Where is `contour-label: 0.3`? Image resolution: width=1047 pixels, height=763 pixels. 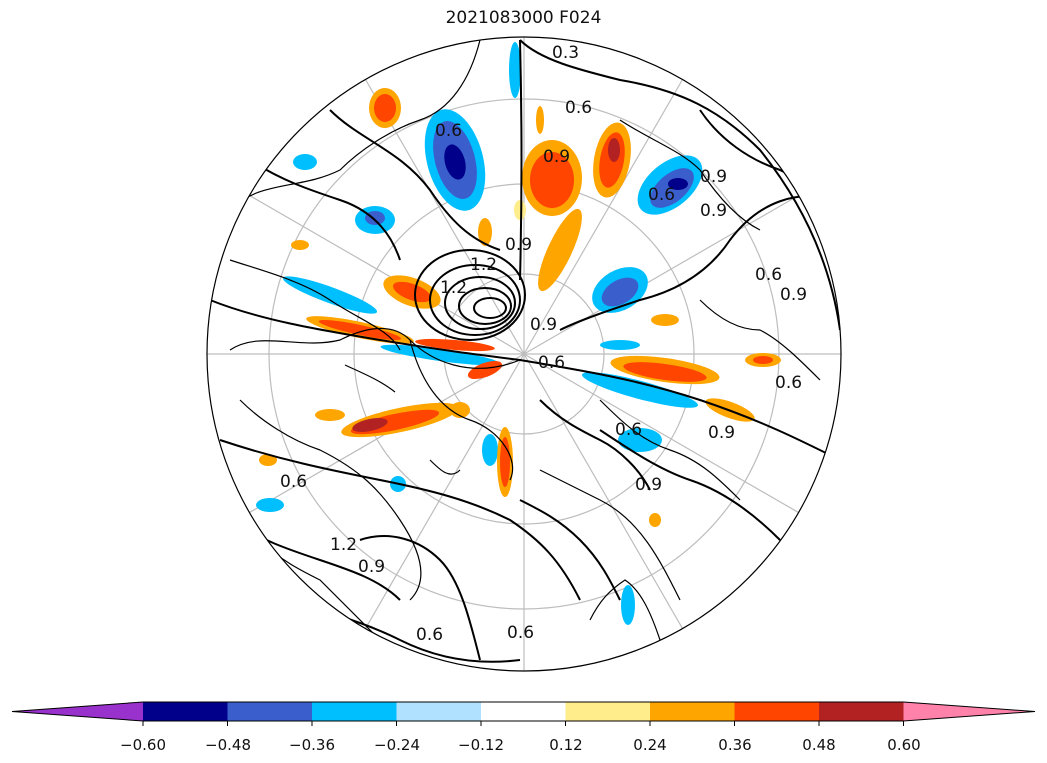
contour-label: 0.3 is located at coordinates (565, 53).